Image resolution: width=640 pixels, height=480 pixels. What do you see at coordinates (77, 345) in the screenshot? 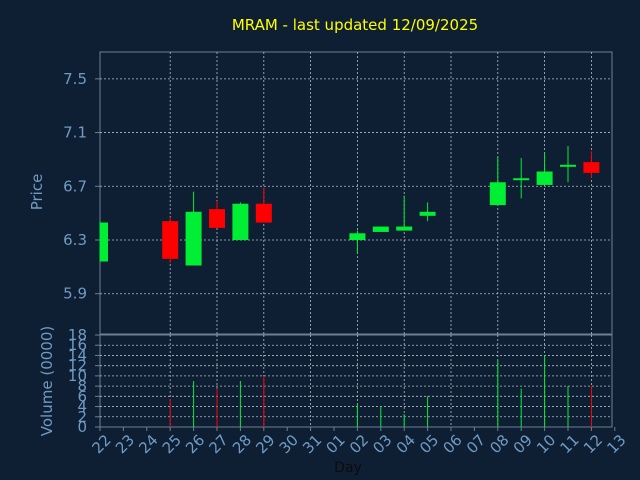
I see `volume-tick-label: 16` at bounding box center [77, 345].